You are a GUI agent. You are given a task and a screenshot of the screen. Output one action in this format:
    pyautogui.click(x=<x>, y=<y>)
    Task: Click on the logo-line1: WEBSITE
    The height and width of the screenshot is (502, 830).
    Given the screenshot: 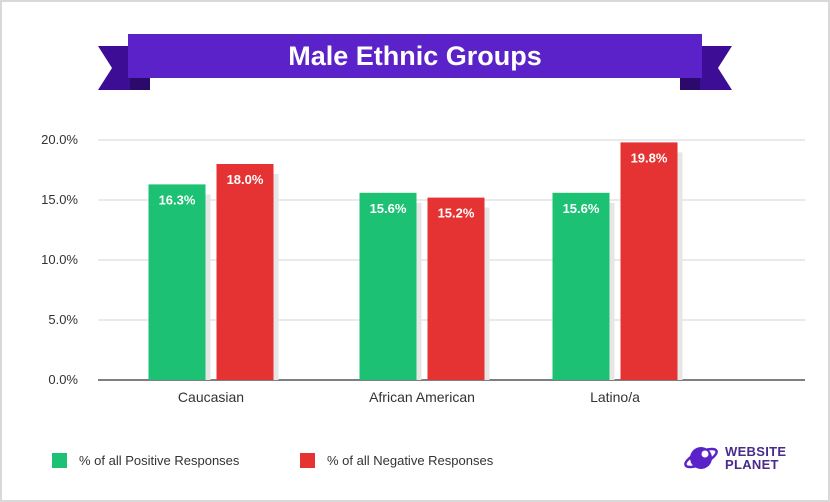 What is the action you would take?
    pyautogui.click(x=756, y=451)
    